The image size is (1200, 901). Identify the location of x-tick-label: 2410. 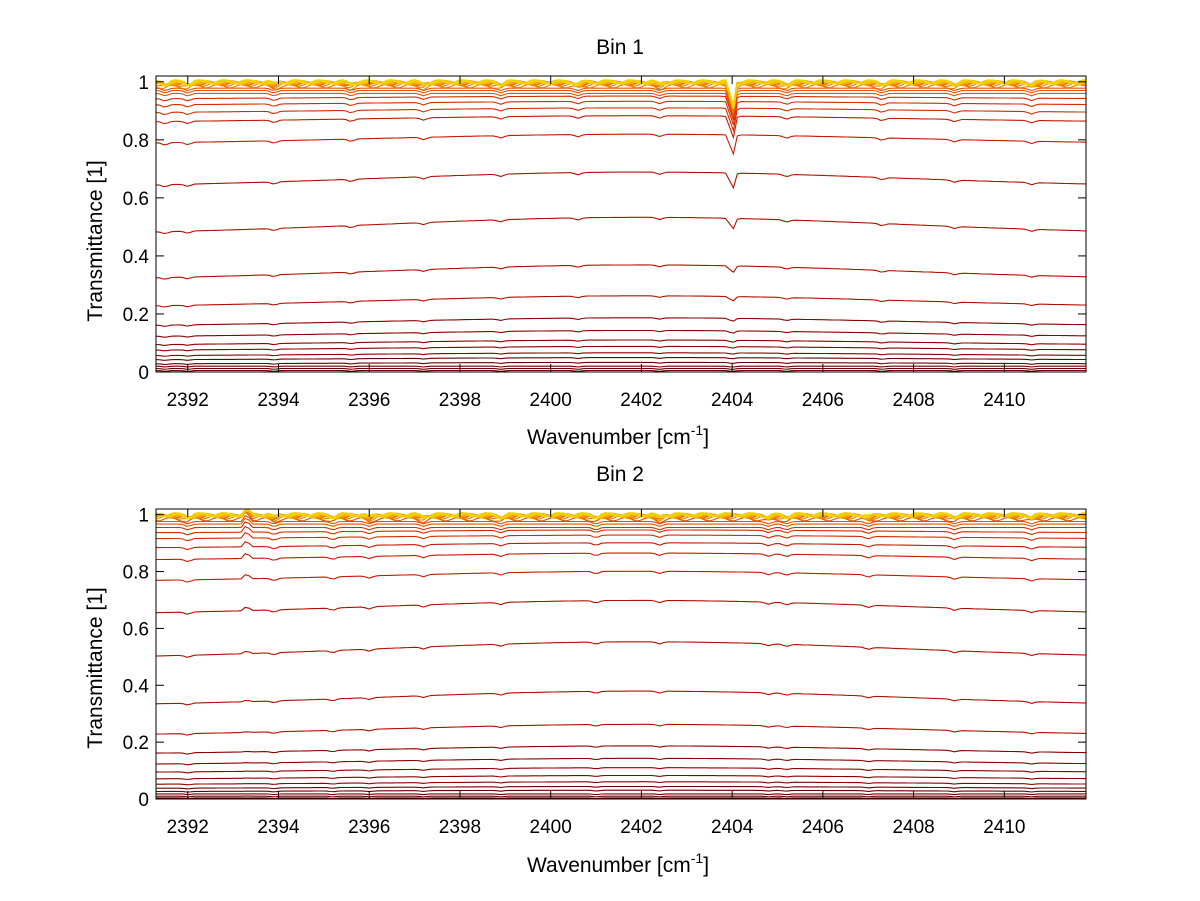
(1004, 827).